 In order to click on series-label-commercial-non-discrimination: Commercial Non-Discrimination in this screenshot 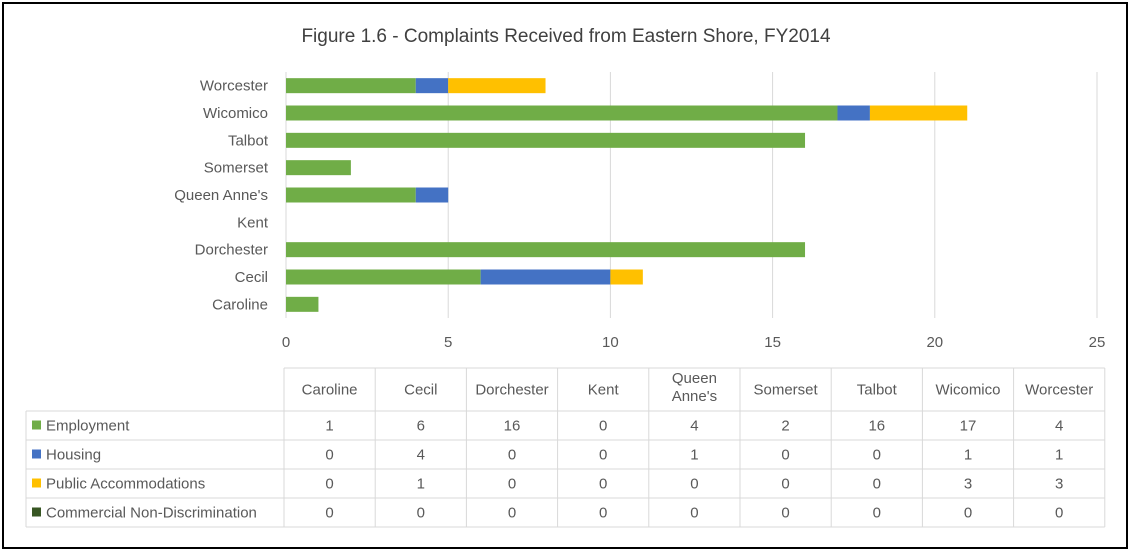, I will do `click(151, 513)`.